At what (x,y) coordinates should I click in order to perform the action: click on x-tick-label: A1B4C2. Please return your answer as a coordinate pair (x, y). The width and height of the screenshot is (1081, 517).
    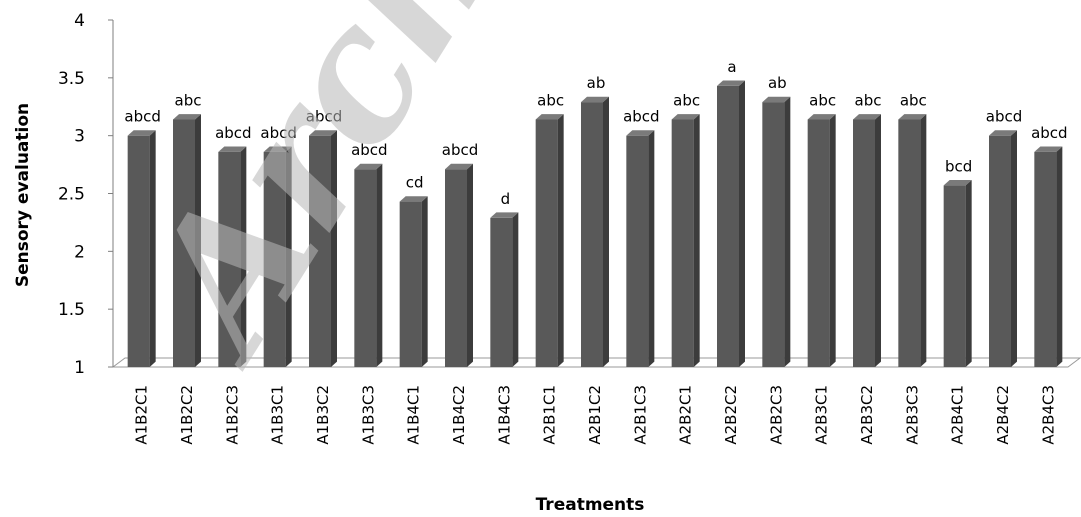
    Looking at the image, I should click on (459, 415).